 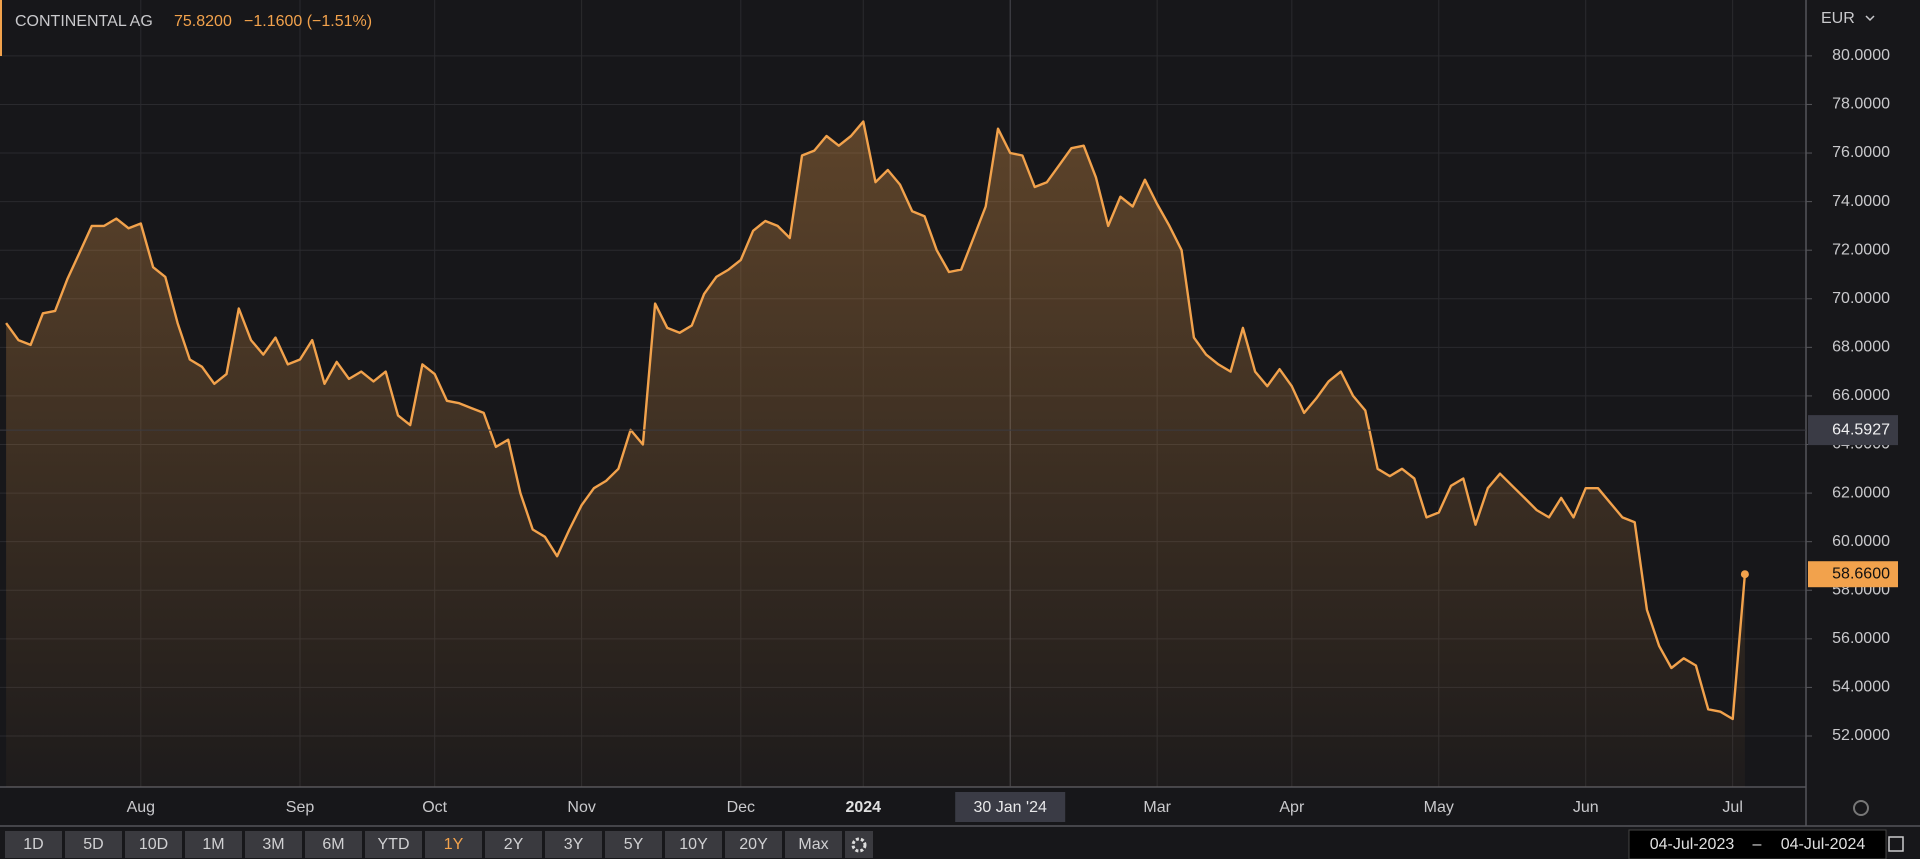 What do you see at coordinates (1439, 807) in the screenshot?
I see `x-tick-label: May` at bounding box center [1439, 807].